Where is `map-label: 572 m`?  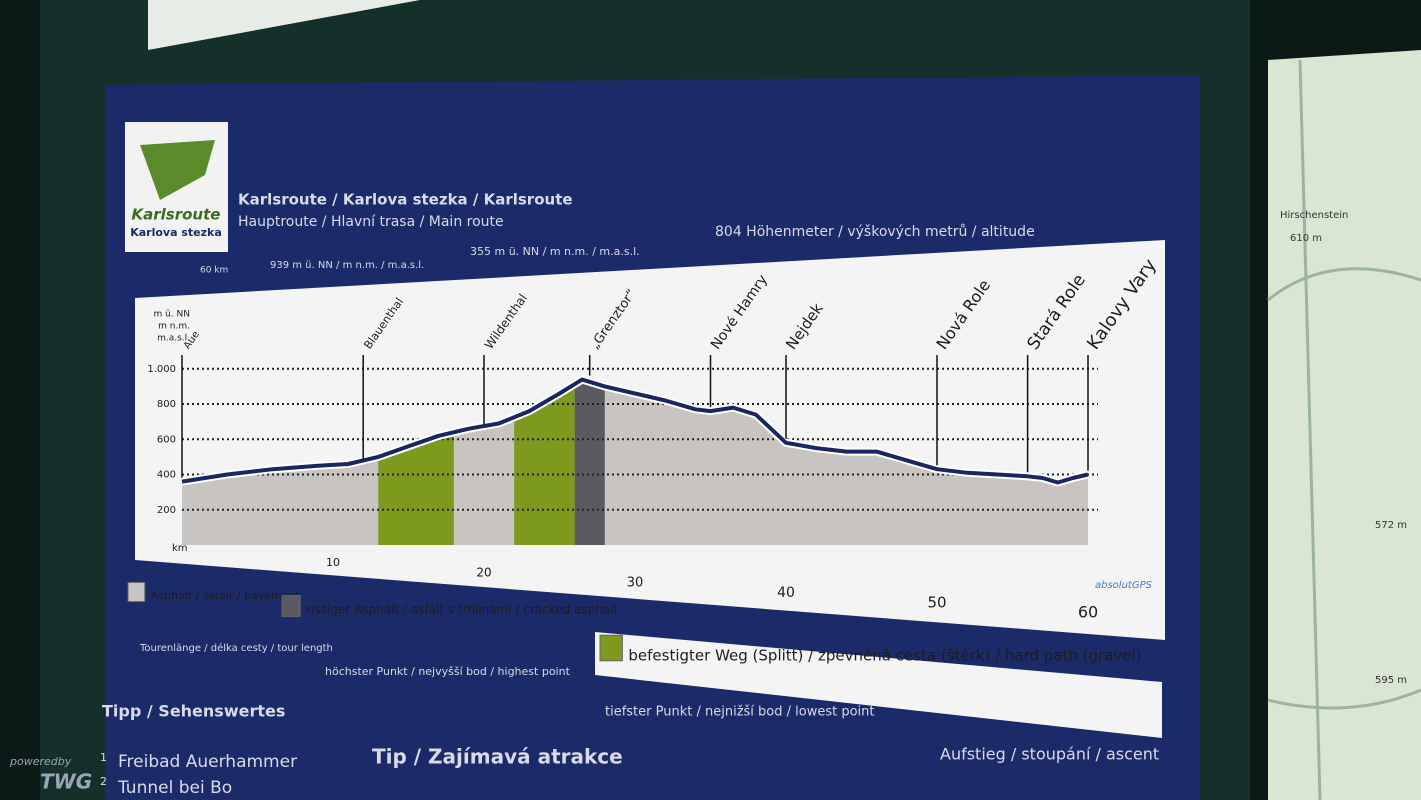 map-label: 572 m is located at coordinates (1391, 525).